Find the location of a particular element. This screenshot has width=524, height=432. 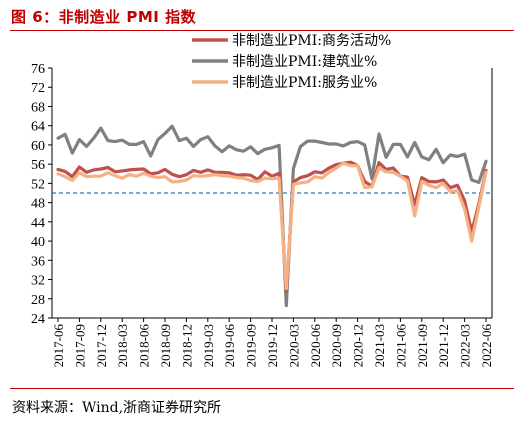

x-tick-label: 2020-09 is located at coordinates (336, 345).